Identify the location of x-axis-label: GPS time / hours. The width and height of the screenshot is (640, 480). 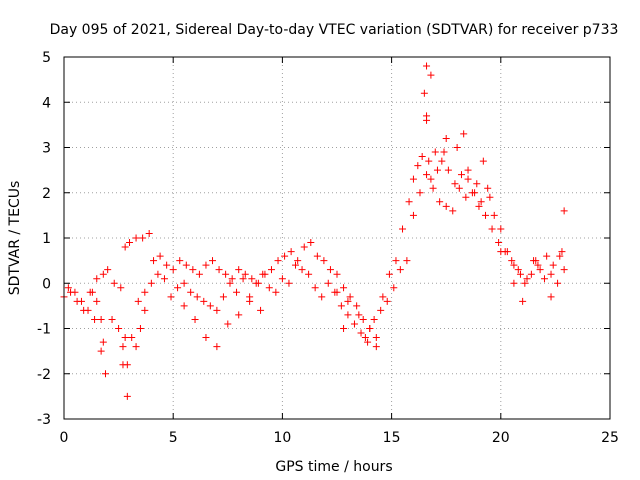
(333, 467).